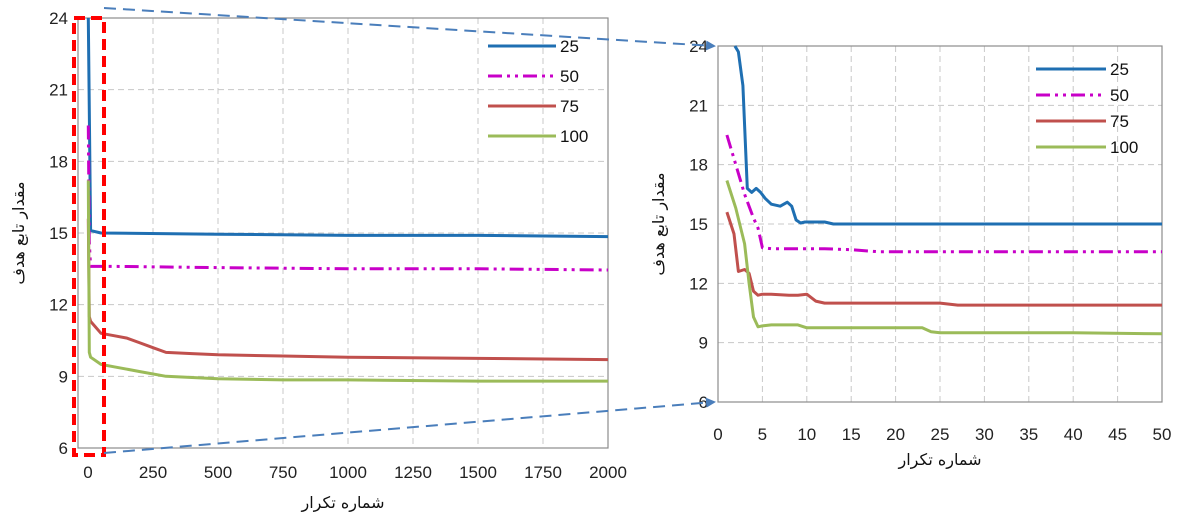  What do you see at coordinates (413, 472) in the screenshot?
I see `x-tick-label: 1250` at bounding box center [413, 472].